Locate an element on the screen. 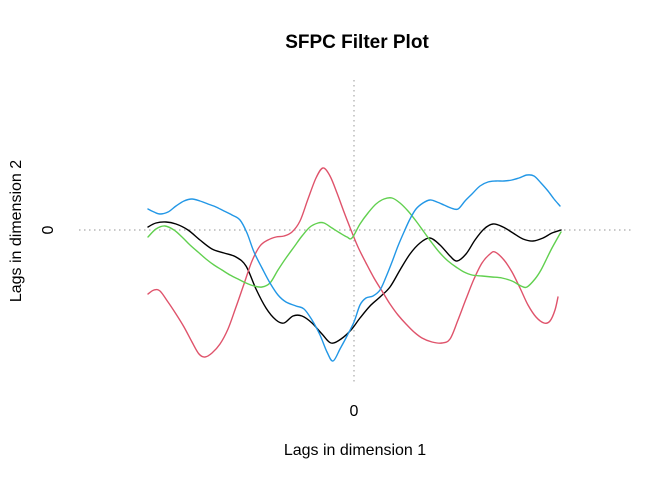 Image resolution: width=672 pixels, height=480 pixels. chart-title: SFPC Filter Plot is located at coordinates (357, 42).